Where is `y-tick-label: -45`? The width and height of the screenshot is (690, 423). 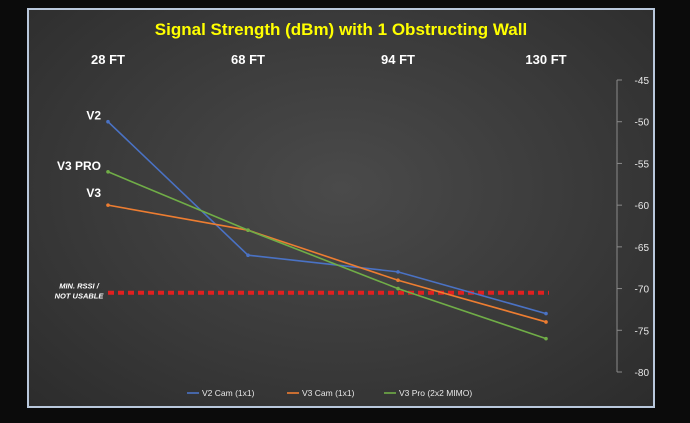
y-tick-label: -45 is located at coordinates (642, 81).